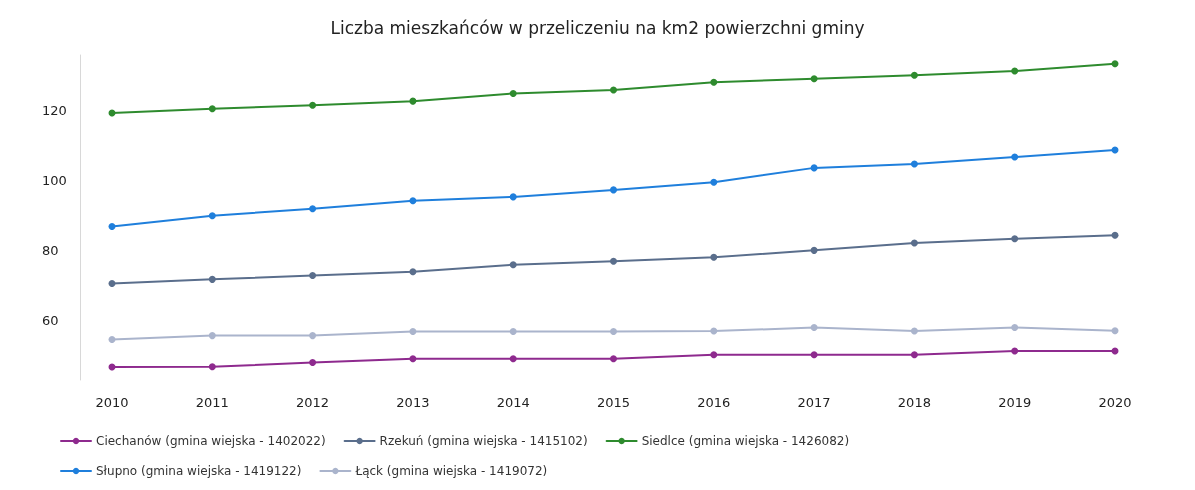 This screenshot has height=490, width=1195. What do you see at coordinates (413, 402) in the screenshot?
I see `x-tick-label: 2013` at bounding box center [413, 402].